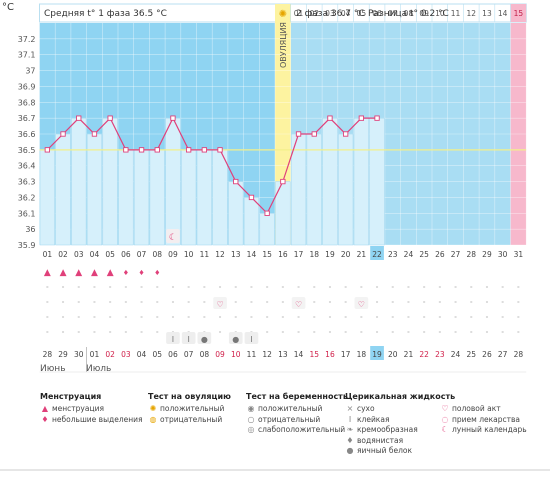 This screenshot has height=478, width=550. What do you see at coordinates (445, 429) in the screenshot?
I see `legend-icon: ☾` at bounding box center [445, 429].